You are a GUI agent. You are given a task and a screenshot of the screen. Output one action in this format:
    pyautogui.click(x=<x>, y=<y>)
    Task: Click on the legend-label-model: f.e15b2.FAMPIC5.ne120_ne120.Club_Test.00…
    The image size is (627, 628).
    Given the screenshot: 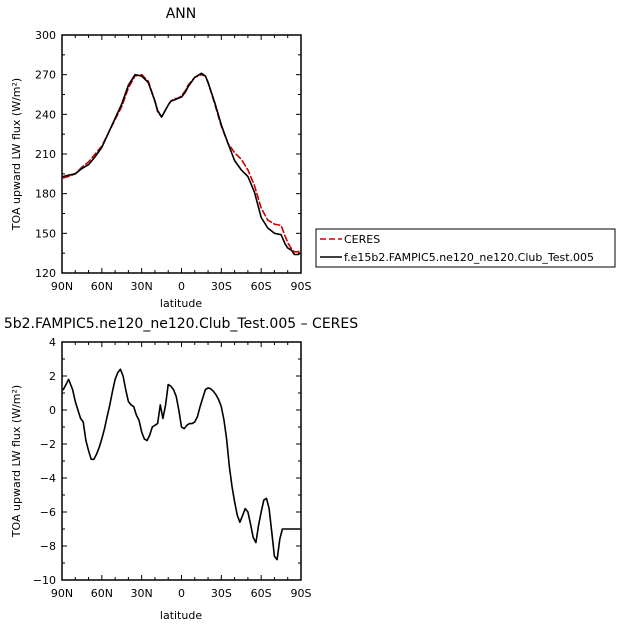 What is the action you would take?
    pyautogui.click(x=469, y=257)
    